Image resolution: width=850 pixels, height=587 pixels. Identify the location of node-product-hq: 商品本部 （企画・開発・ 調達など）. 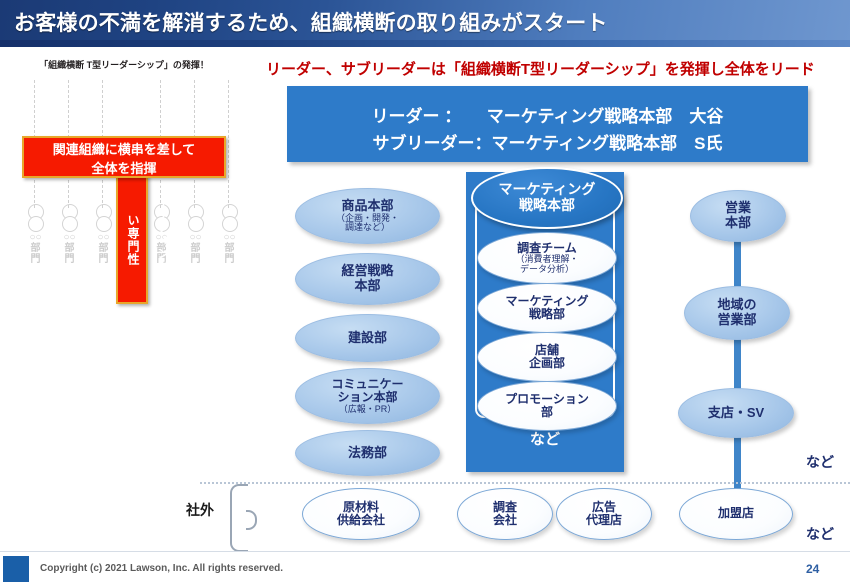
(367, 216).